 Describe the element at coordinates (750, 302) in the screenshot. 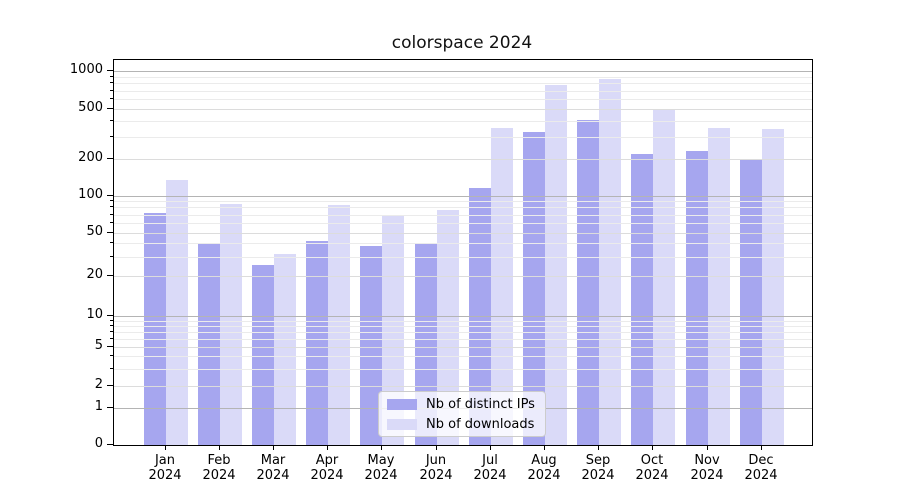

I see `bar-distinct-ips-dec` at that location.